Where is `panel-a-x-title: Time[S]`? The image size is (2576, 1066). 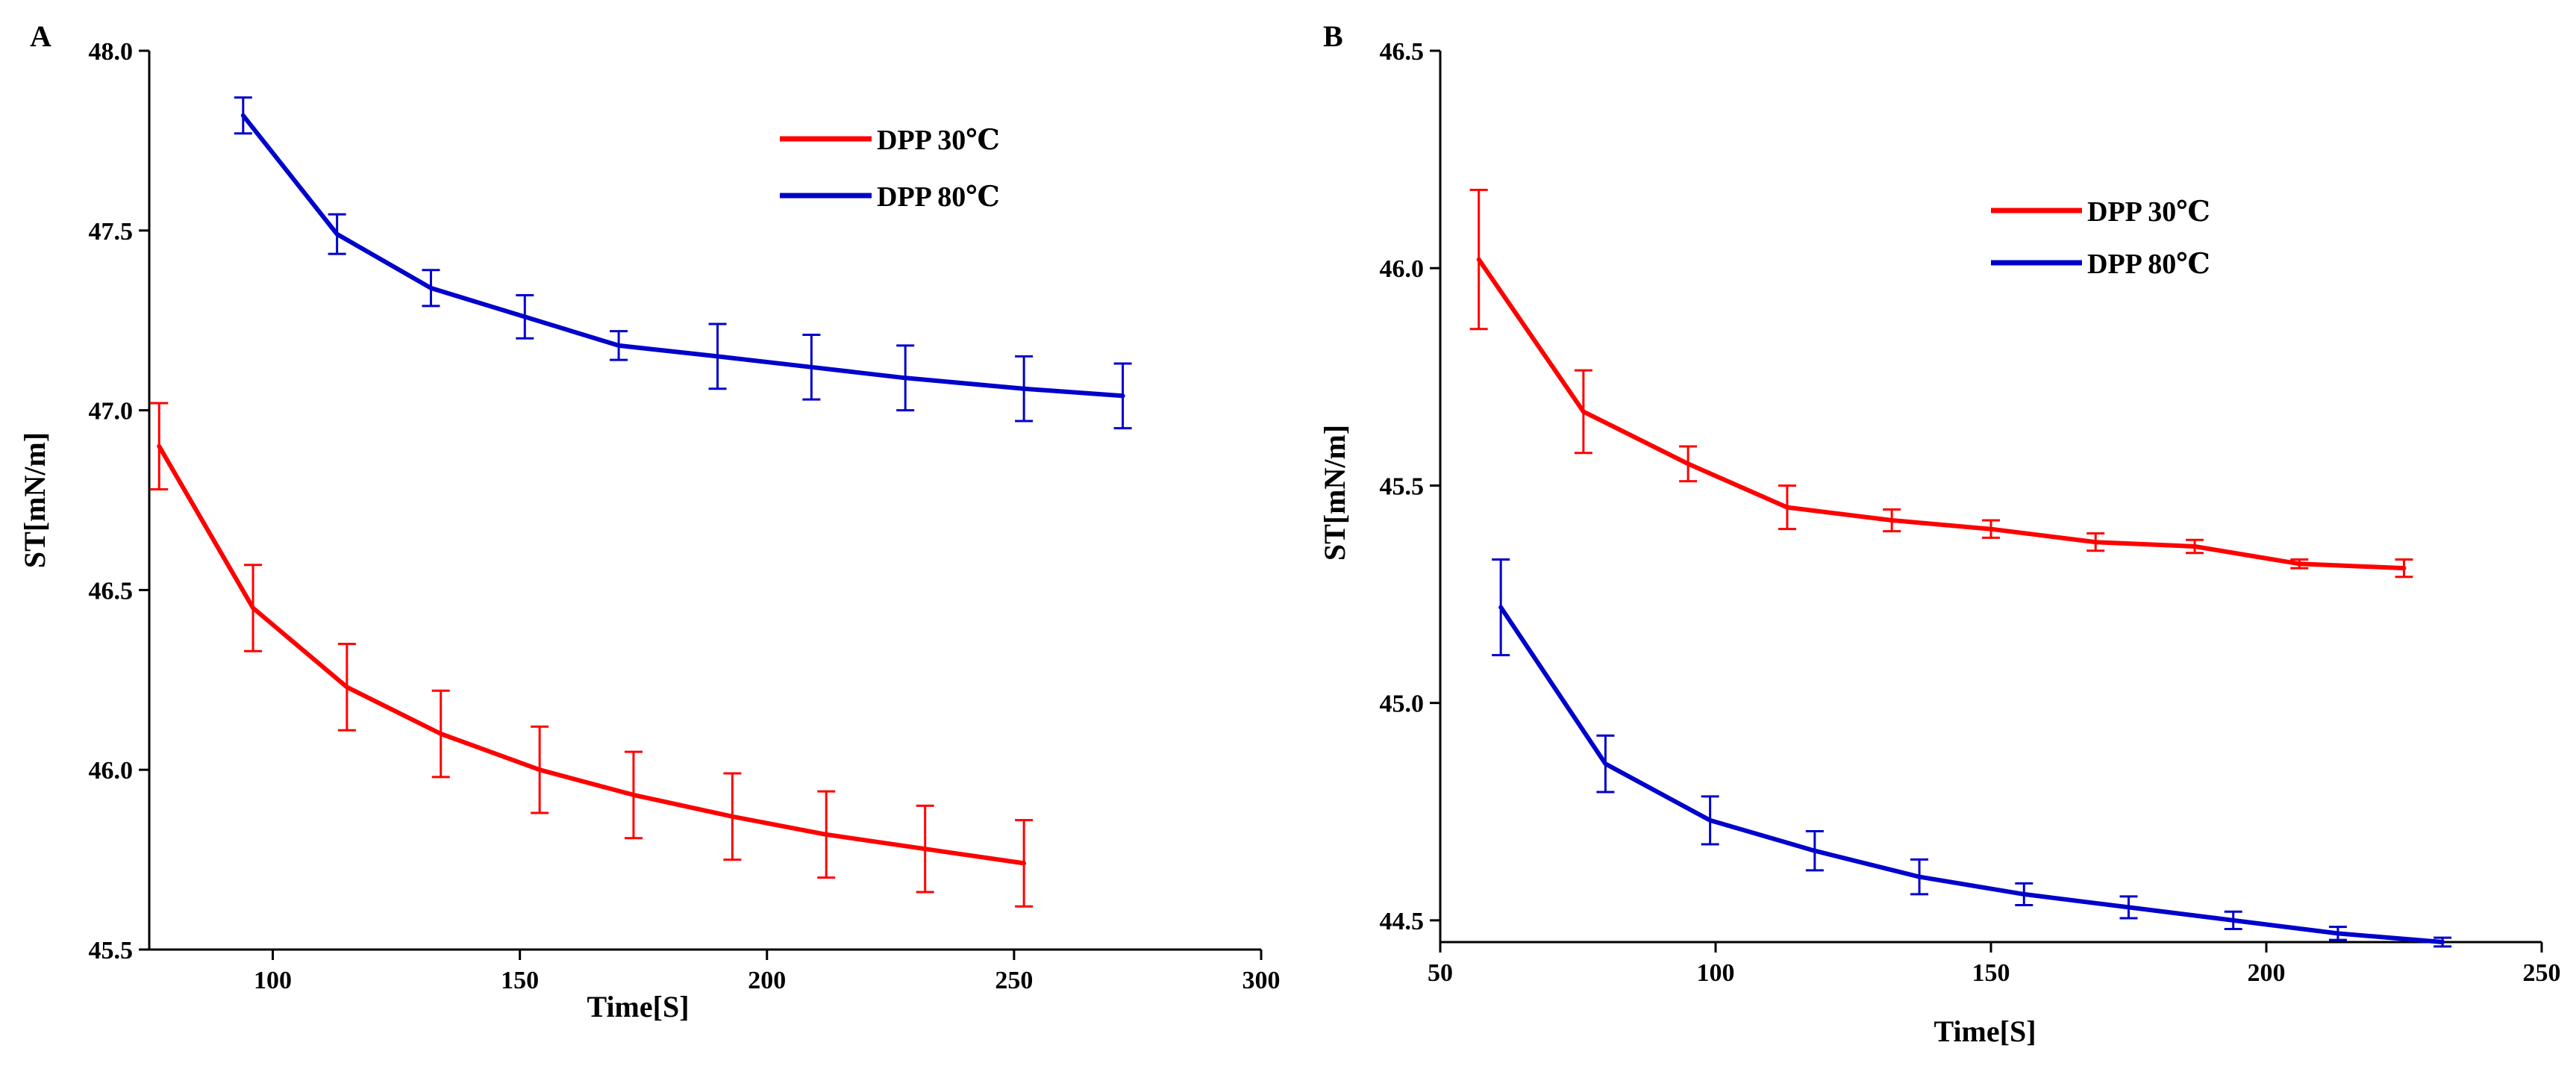
panel-a-x-title: Time[S] is located at coordinates (638, 1007).